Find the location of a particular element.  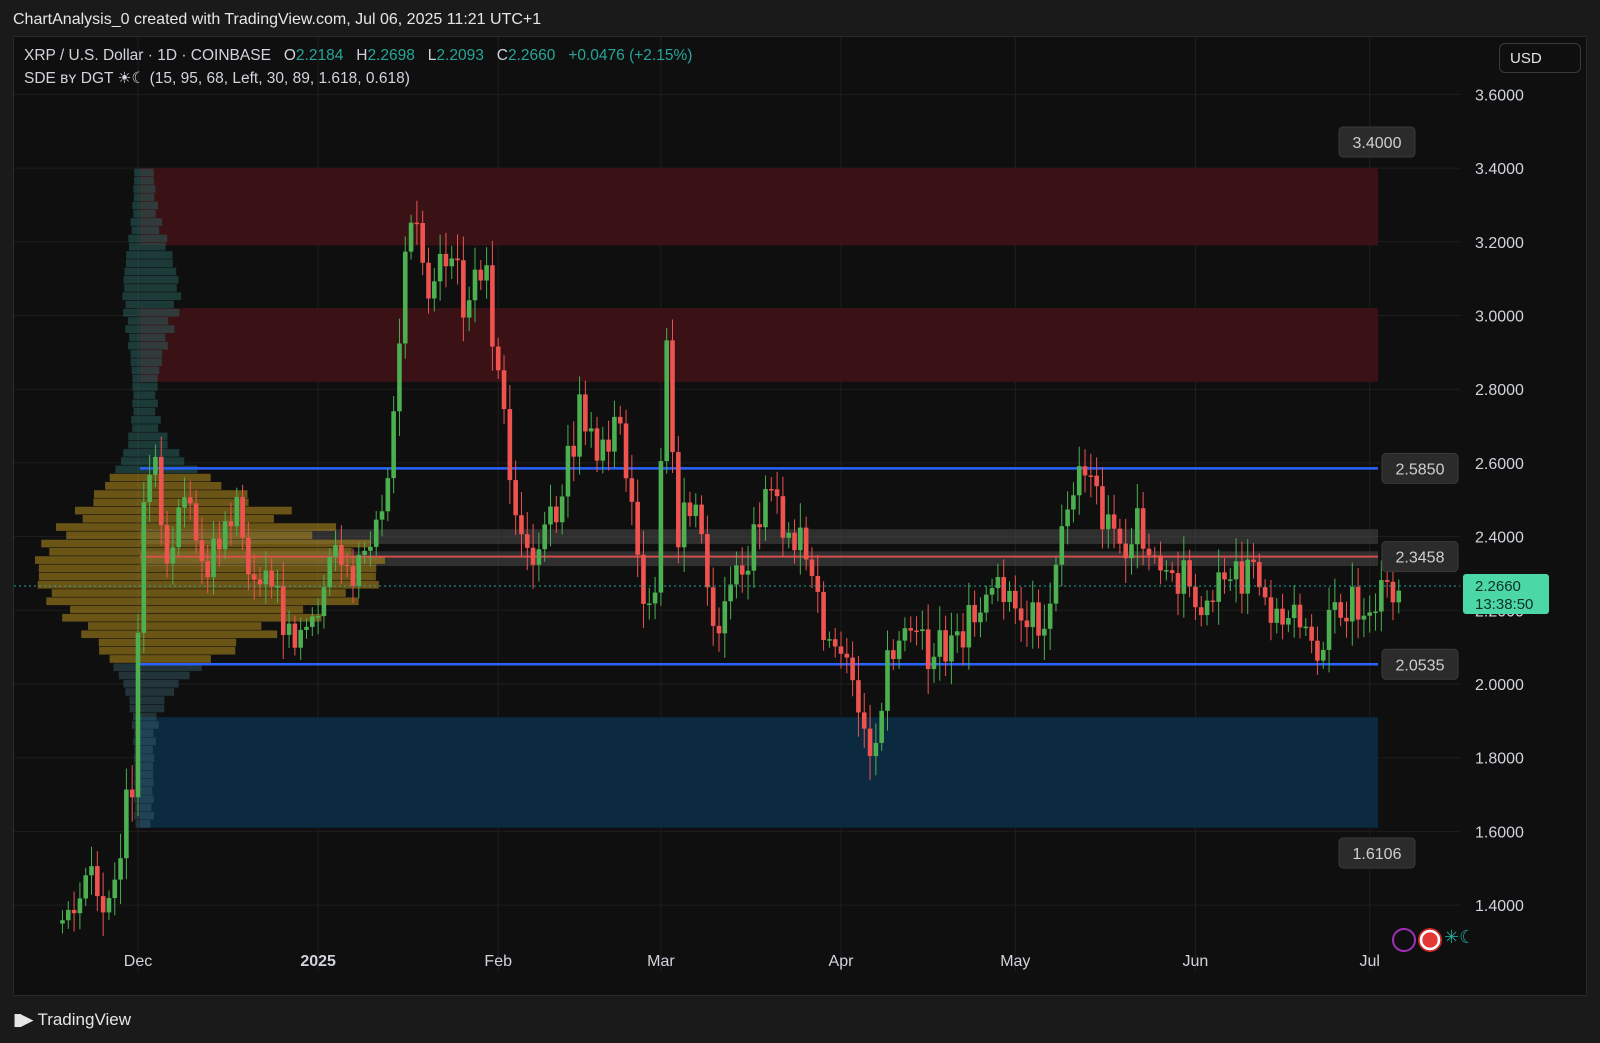

current-price-tag is located at coordinates (1506, 594).